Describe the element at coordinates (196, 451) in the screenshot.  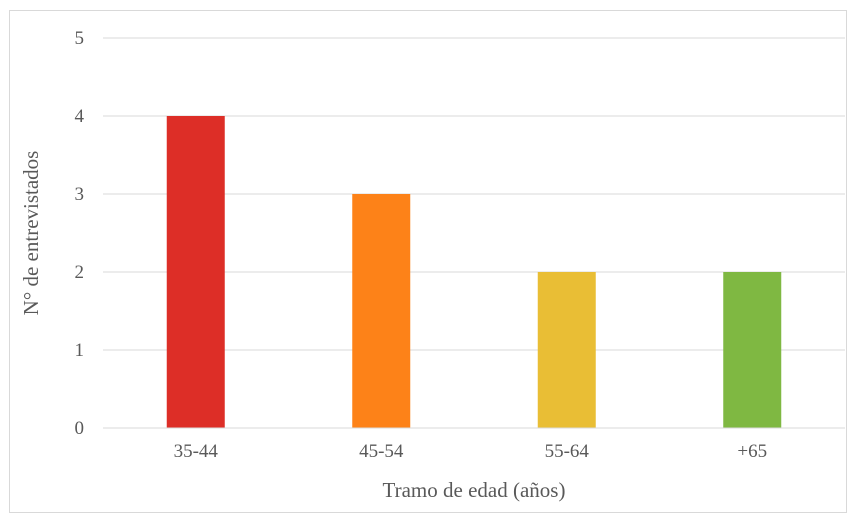
I see `x-tick-label: 35-44` at that location.